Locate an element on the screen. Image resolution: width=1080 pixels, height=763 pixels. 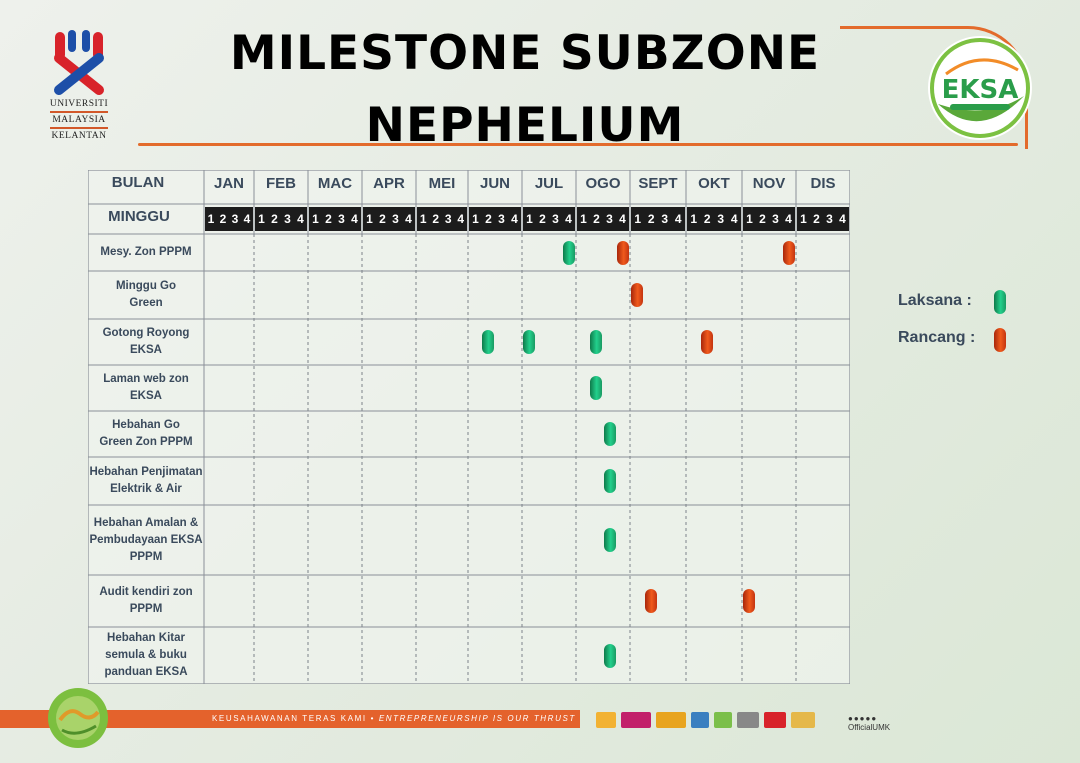
footer-slogan-ms: KEUSAHAWANAN TERAS KAMI is located at coordinates (289, 718).